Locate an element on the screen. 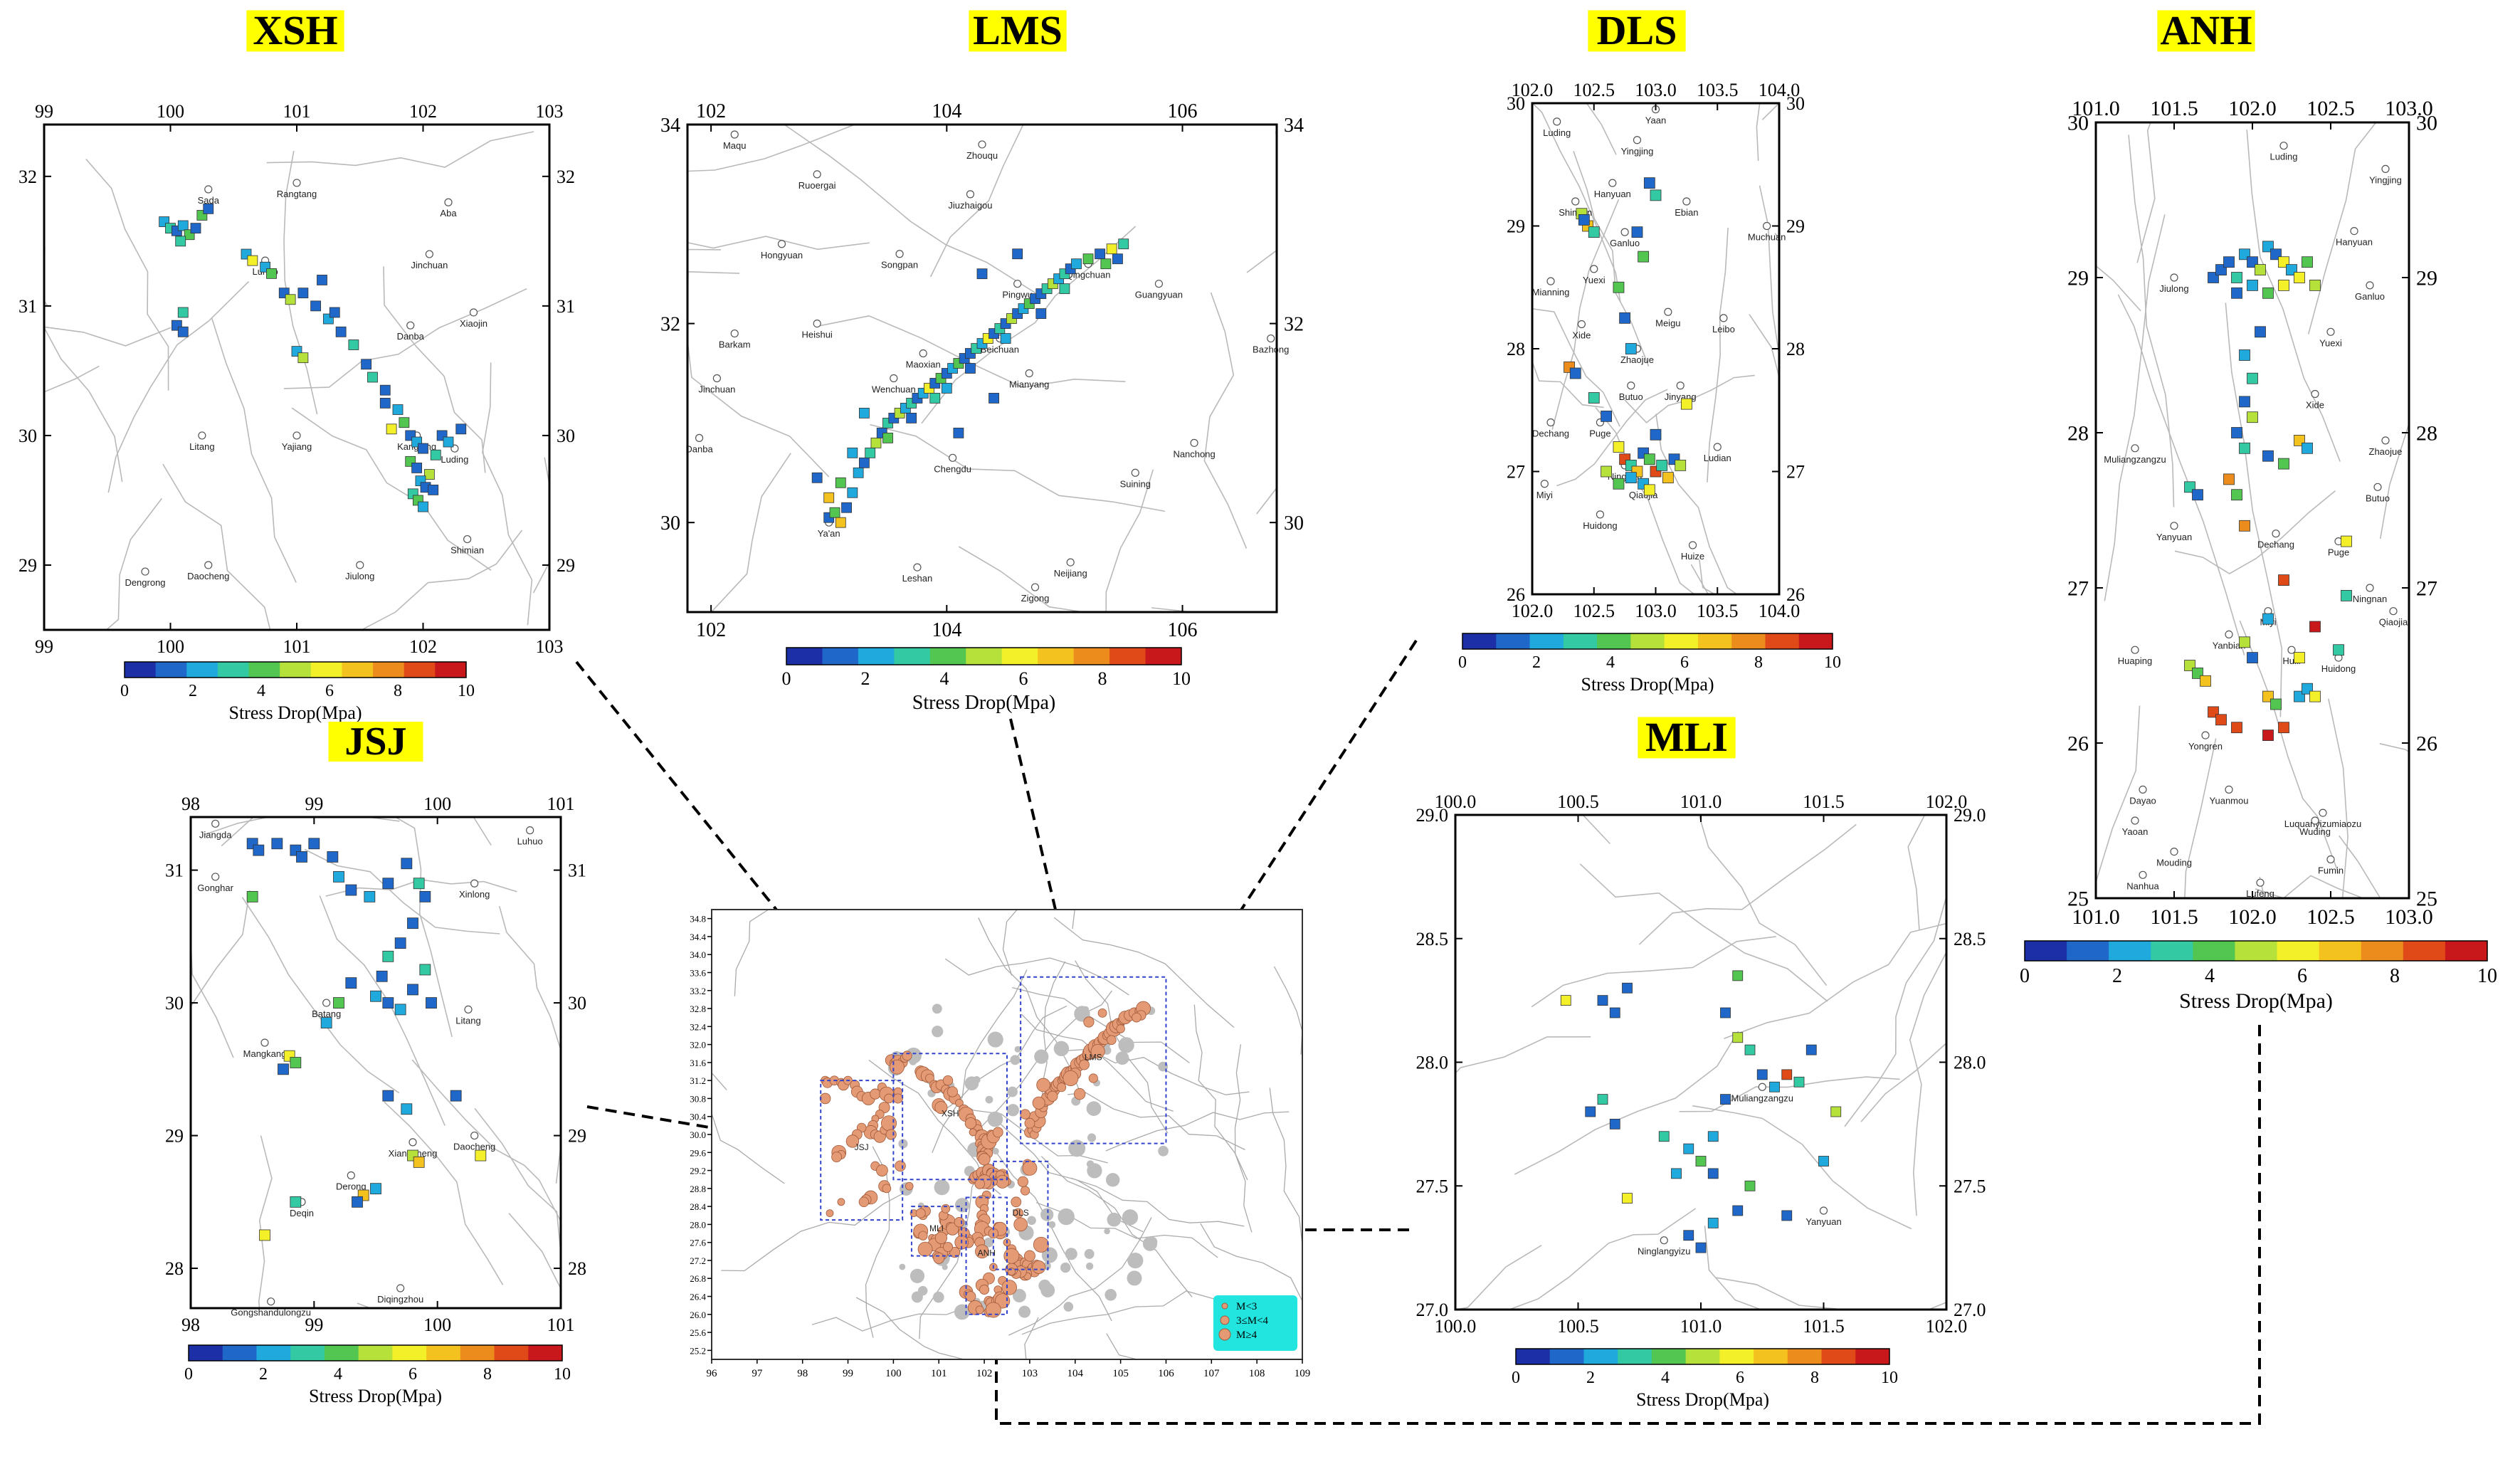 This screenshot has height=1464, width=2520. x-tick-label: 100 is located at coordinates (170, 646).